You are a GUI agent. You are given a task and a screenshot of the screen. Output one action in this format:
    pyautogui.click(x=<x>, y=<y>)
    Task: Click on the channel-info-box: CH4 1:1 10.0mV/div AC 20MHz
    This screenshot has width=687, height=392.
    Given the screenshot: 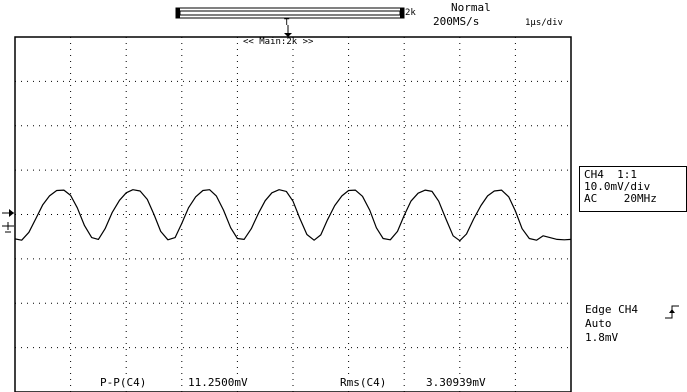 What is the action you would take?
    pyautogui.click(x=633, y=189)
    